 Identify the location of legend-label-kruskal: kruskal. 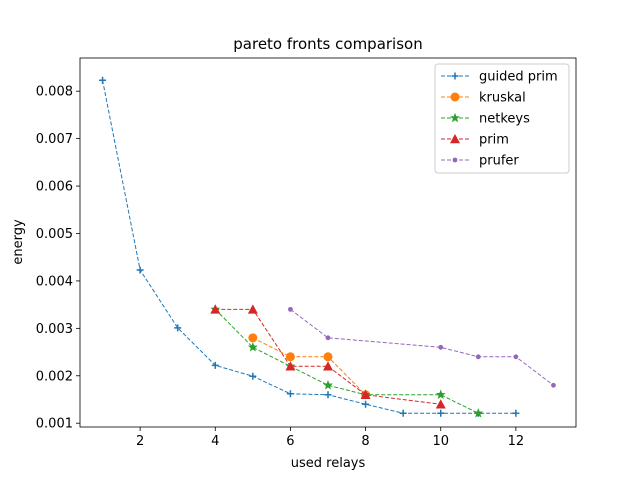
(502, 98).